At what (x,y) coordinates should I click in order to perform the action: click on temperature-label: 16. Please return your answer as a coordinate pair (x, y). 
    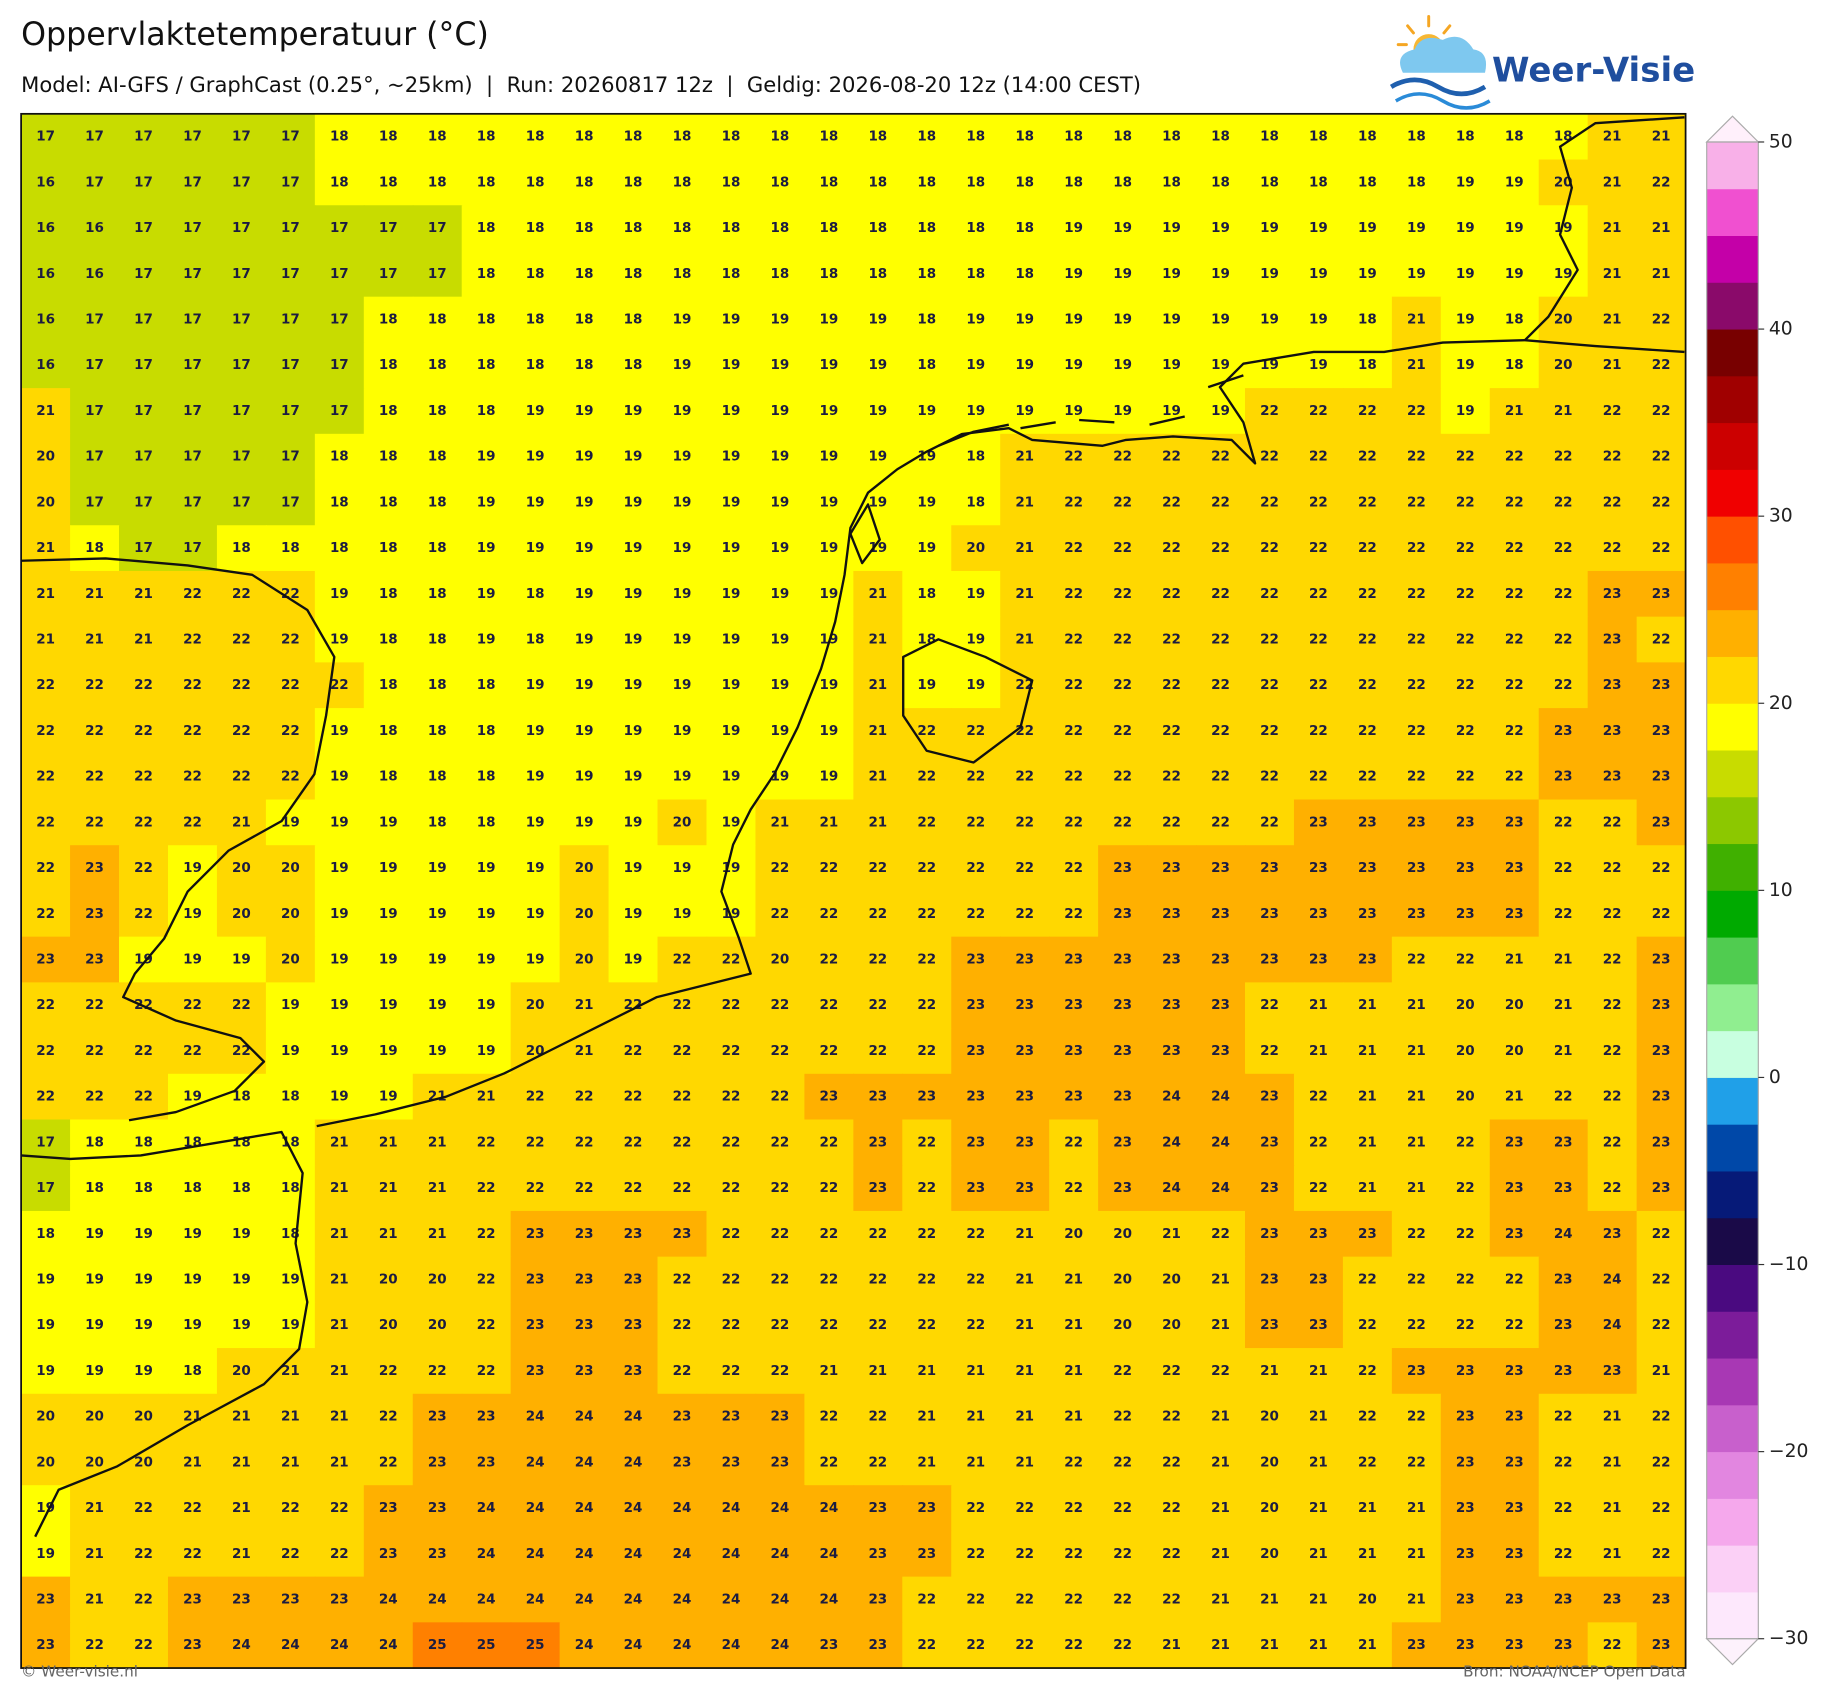
    Looking at the image, I should click on (45, 274).